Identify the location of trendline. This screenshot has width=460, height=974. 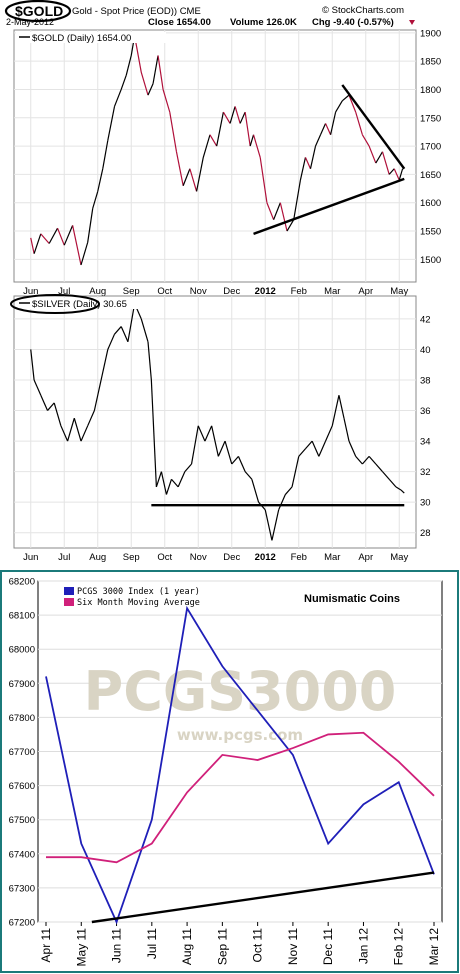
(263, 897).